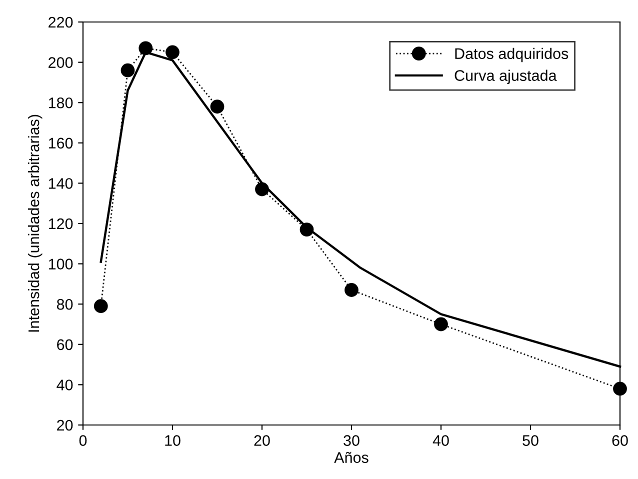 This screenshot has height=479, width=638. I want to click on x-tick-label: 0, so click(83, 440).